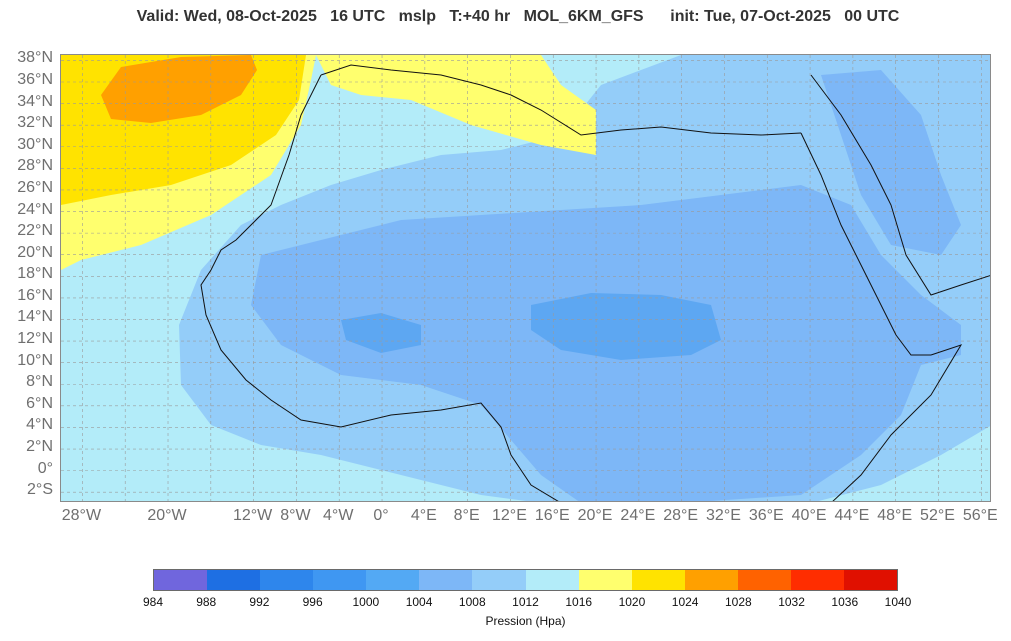  I want to click on coastline-arabia, so click(900, 185).